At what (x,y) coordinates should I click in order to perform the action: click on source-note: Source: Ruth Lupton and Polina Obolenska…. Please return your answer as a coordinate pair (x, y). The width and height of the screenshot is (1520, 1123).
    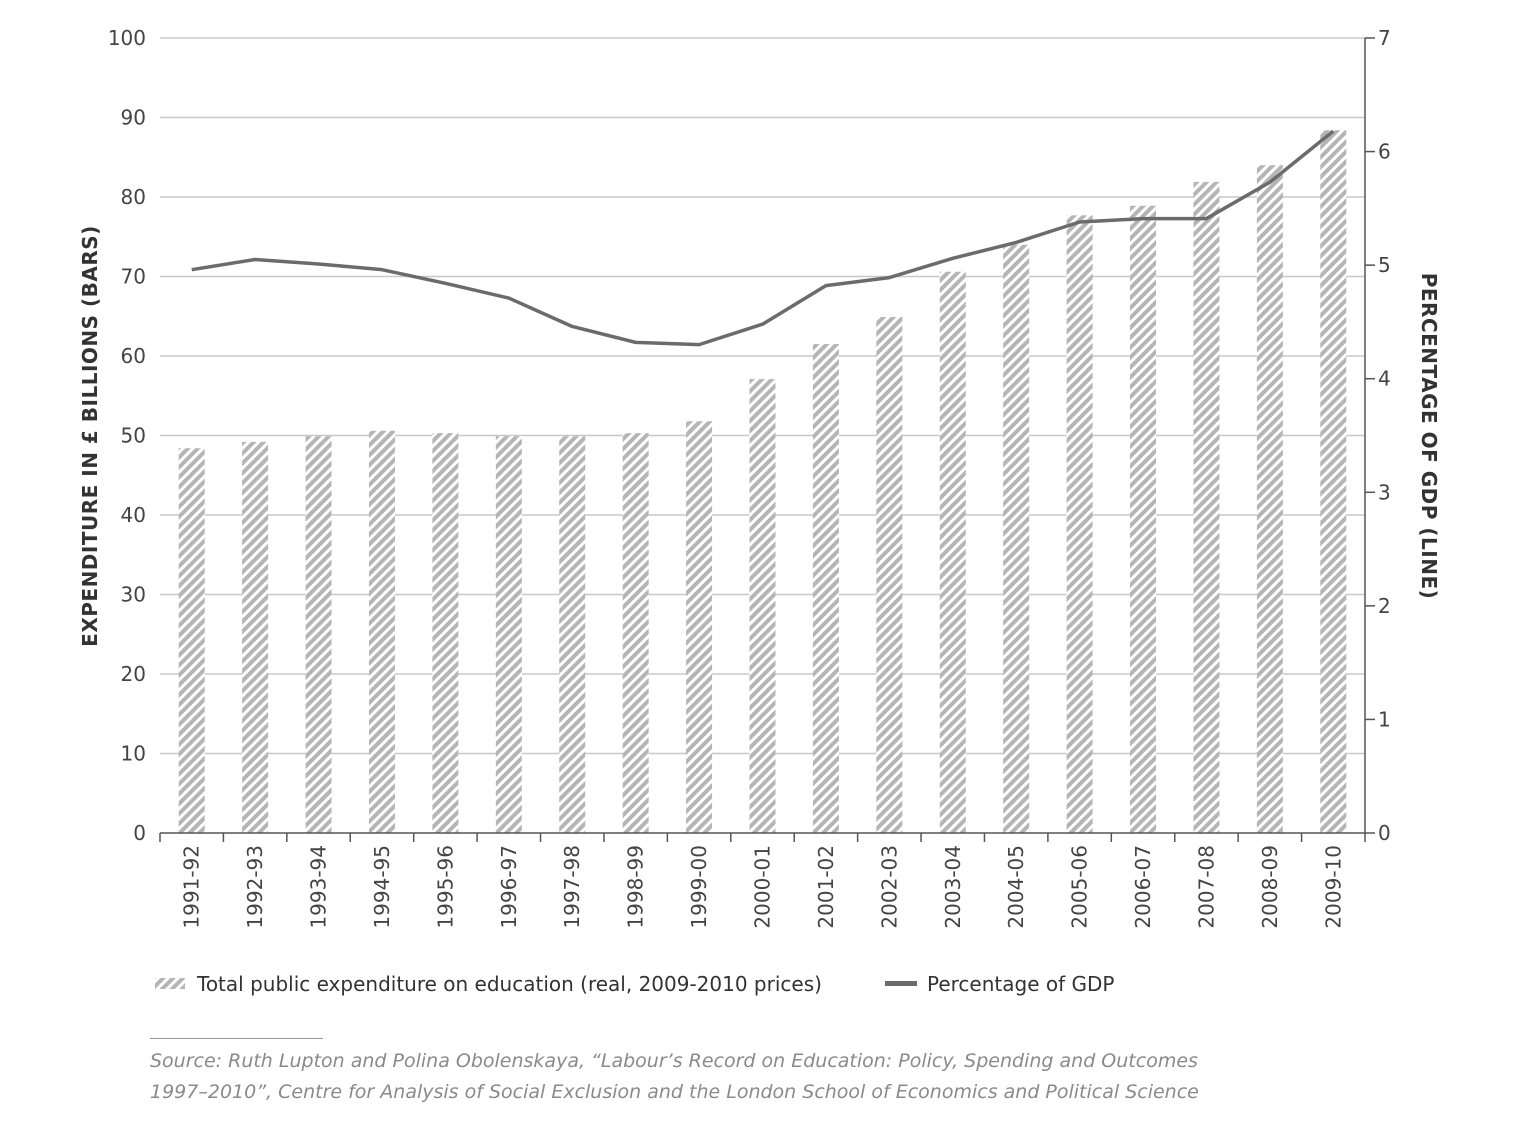
    Looking at the image, I should click on (750, 1077).